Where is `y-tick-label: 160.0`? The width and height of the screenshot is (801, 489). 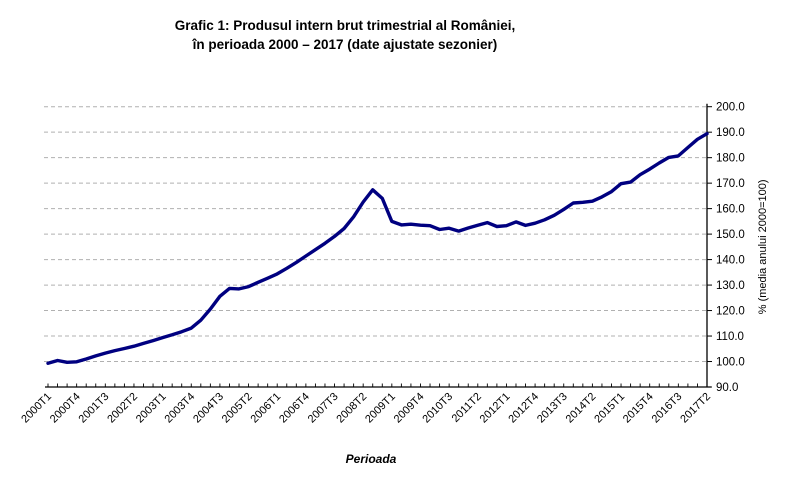
y-tick-label: 160.0 is located at coordinates (730, 210).